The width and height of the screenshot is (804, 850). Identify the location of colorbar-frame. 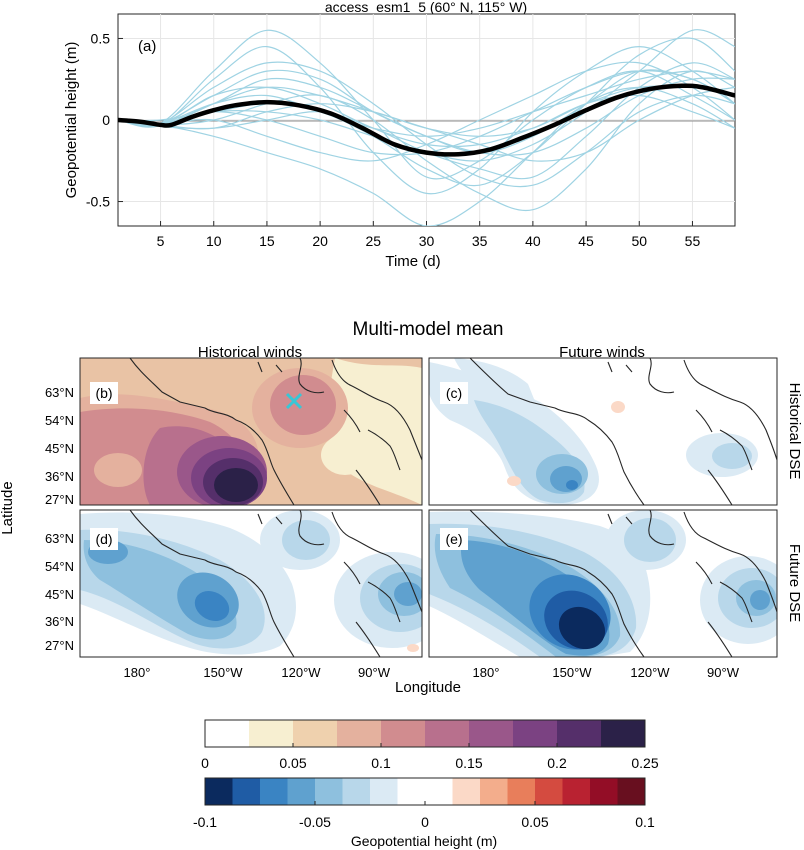
(425, 733).